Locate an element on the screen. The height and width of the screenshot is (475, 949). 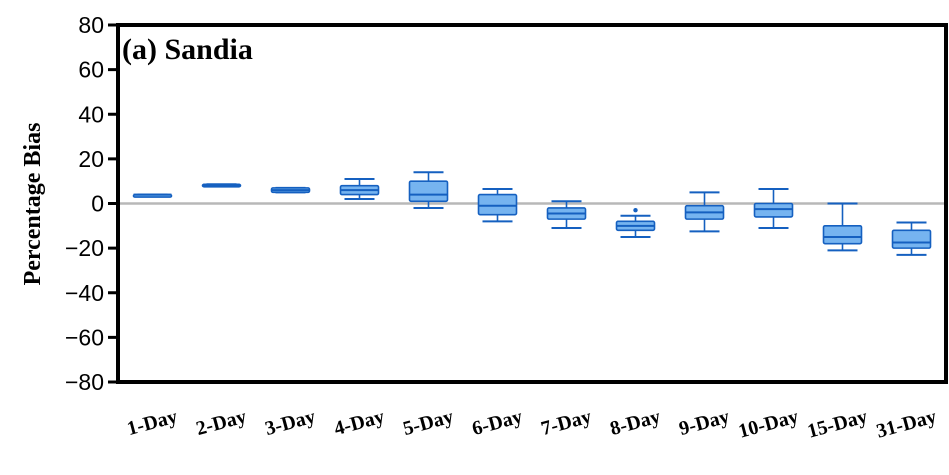
y-tick-label: 0 is located at coordinates (97, 204).